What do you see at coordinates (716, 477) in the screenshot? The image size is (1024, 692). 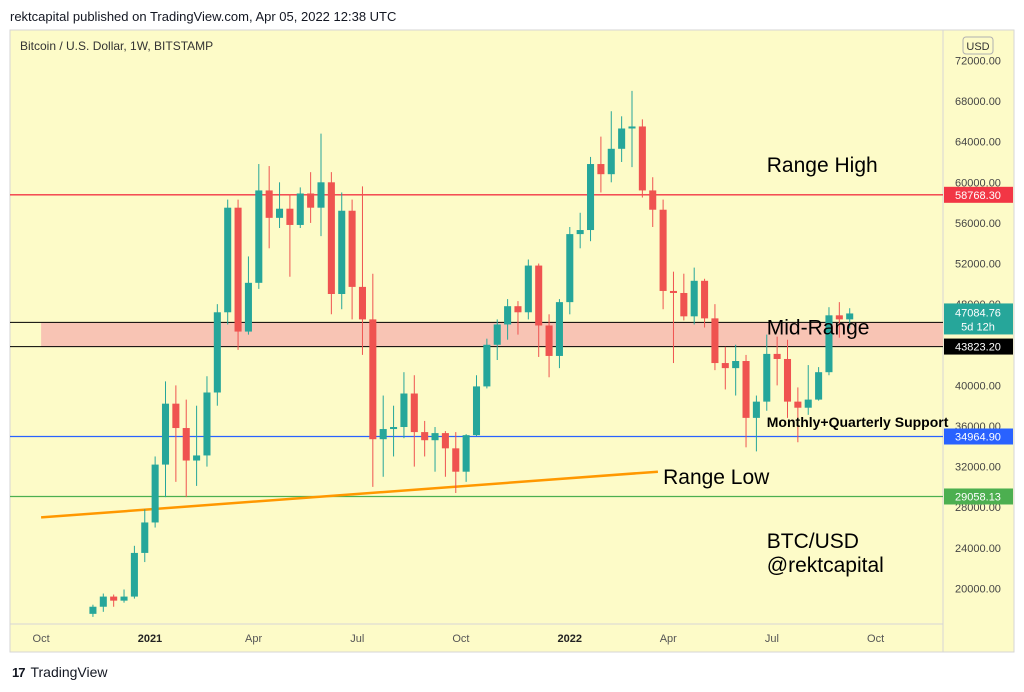 I see `annotation-range-low: Range Low` at bounding box center [716, 477].